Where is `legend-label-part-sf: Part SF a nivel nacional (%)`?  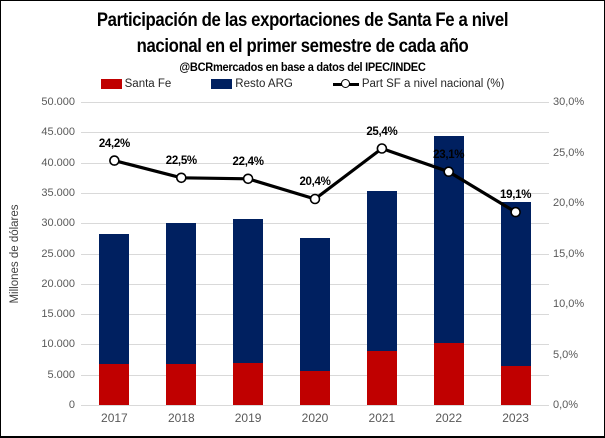 legend-label-part-sf: Part SF a nivel nacional (%) is located at coordinates (433, 84).